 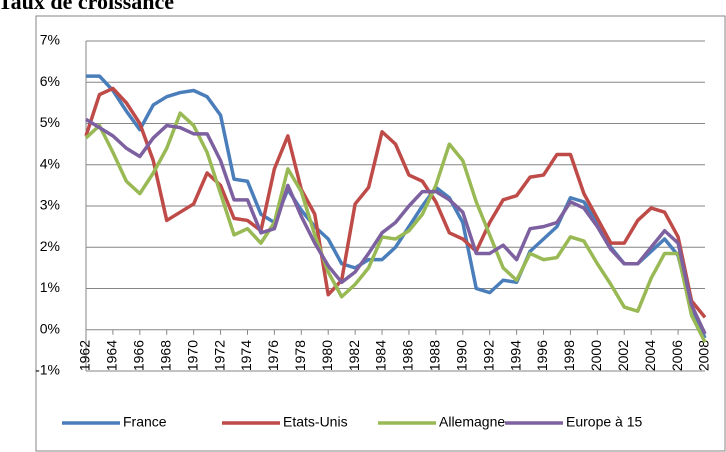 What do you see at coordinates (569, 355) in the screenshot?
I see `x-tick-label: 1998` at bounding box center [569, 355].